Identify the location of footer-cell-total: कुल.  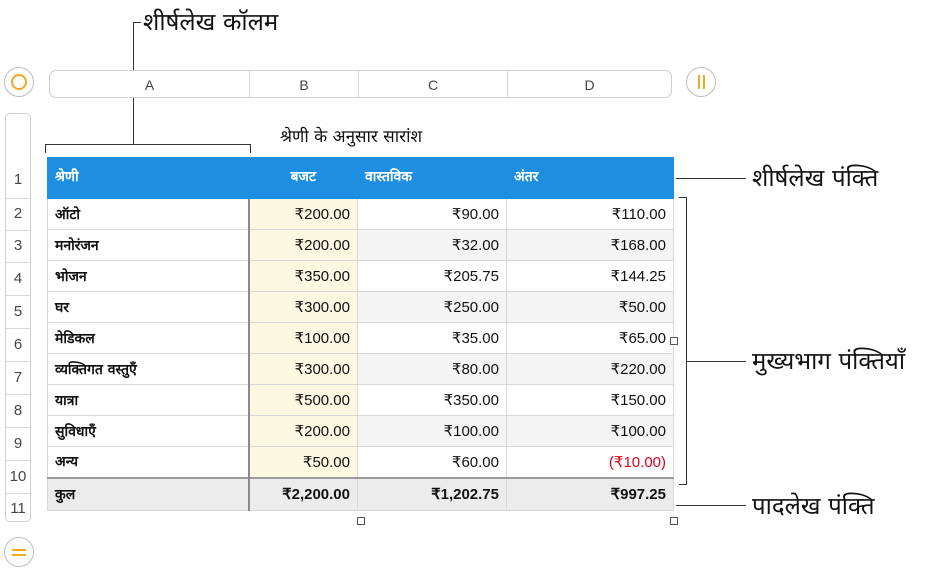
(148, 493).